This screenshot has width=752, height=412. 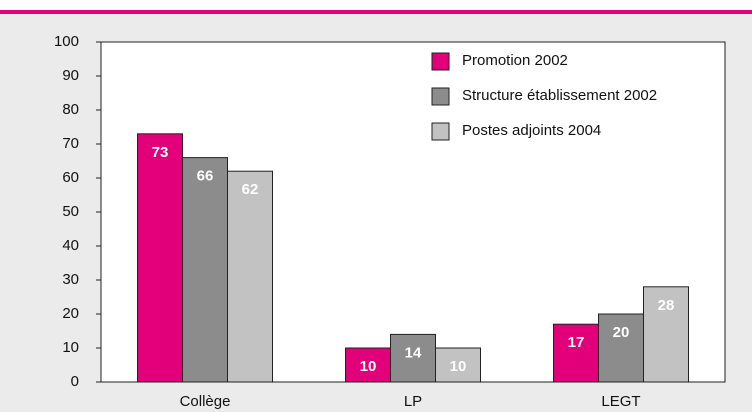 I want to click on y-tick-label: 40, so click(x=70, y=245).